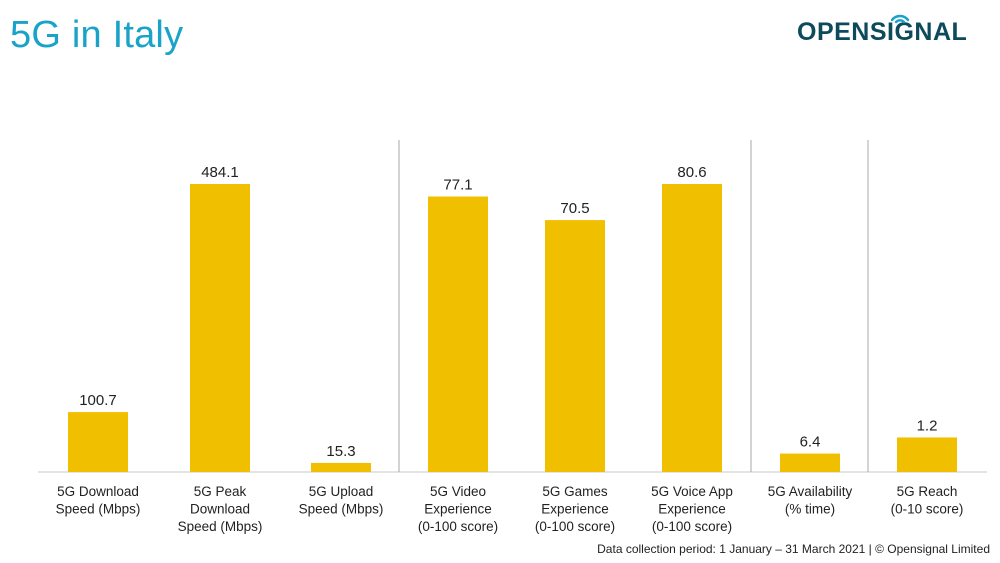 Image resolution: width=1000 pixels, height=563 pixels. What do you see at coordinates (220, 172) in the screenshot?
I see `value-label: 484.1` at bounding box center [220, 172].